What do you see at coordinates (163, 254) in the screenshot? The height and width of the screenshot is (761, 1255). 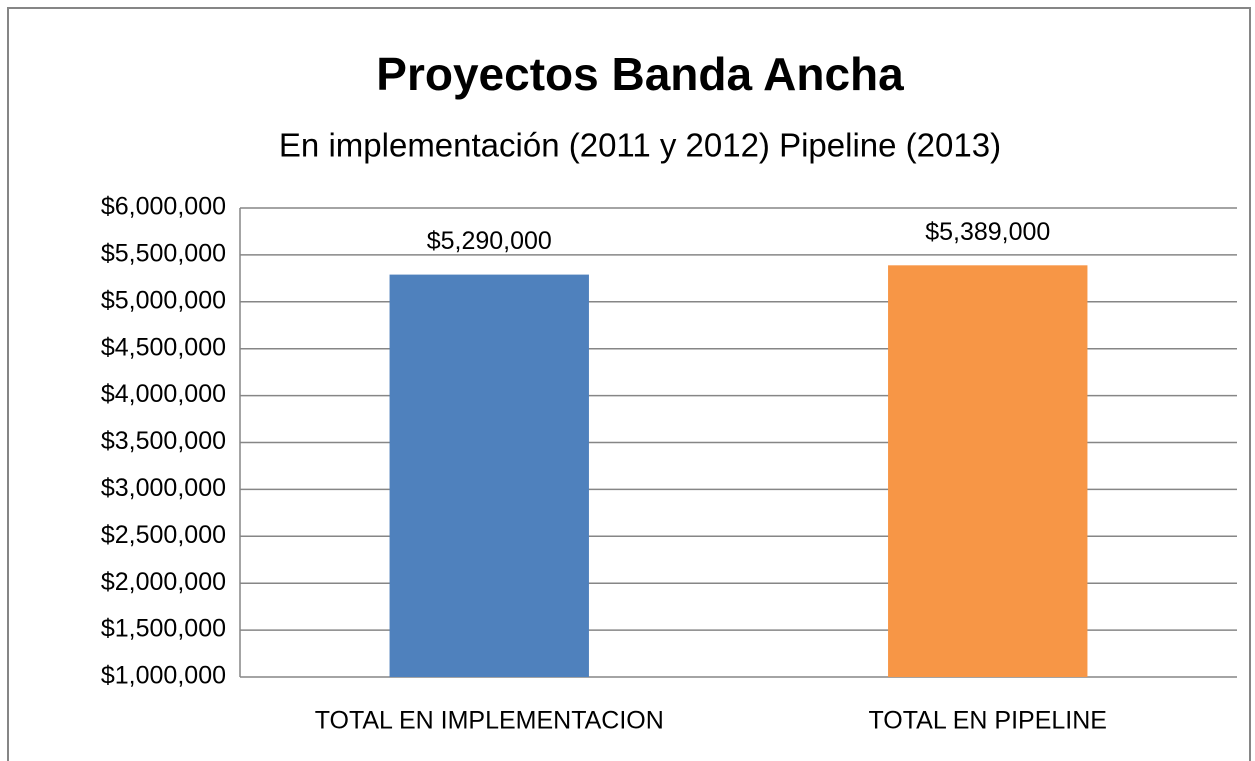 I see `y-tick-label: $5,500,000` at bounding box center [163, 254].